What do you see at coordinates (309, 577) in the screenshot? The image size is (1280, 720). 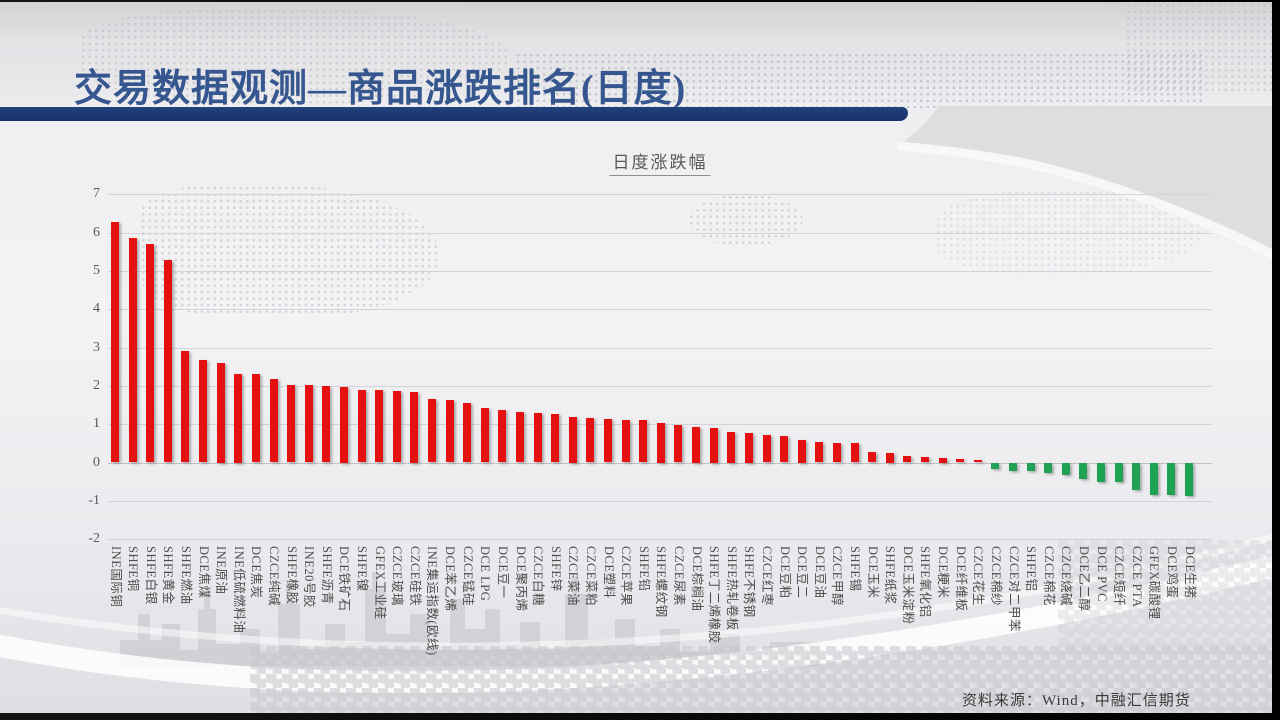 I see `x-axis-label: INE20号胶` at bounding box center [309, 577].